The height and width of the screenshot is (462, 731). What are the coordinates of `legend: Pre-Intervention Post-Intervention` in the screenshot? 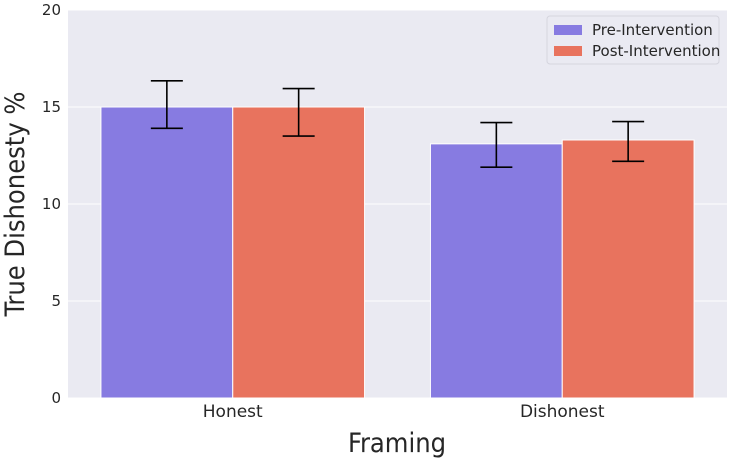 It's located at (633, 40).